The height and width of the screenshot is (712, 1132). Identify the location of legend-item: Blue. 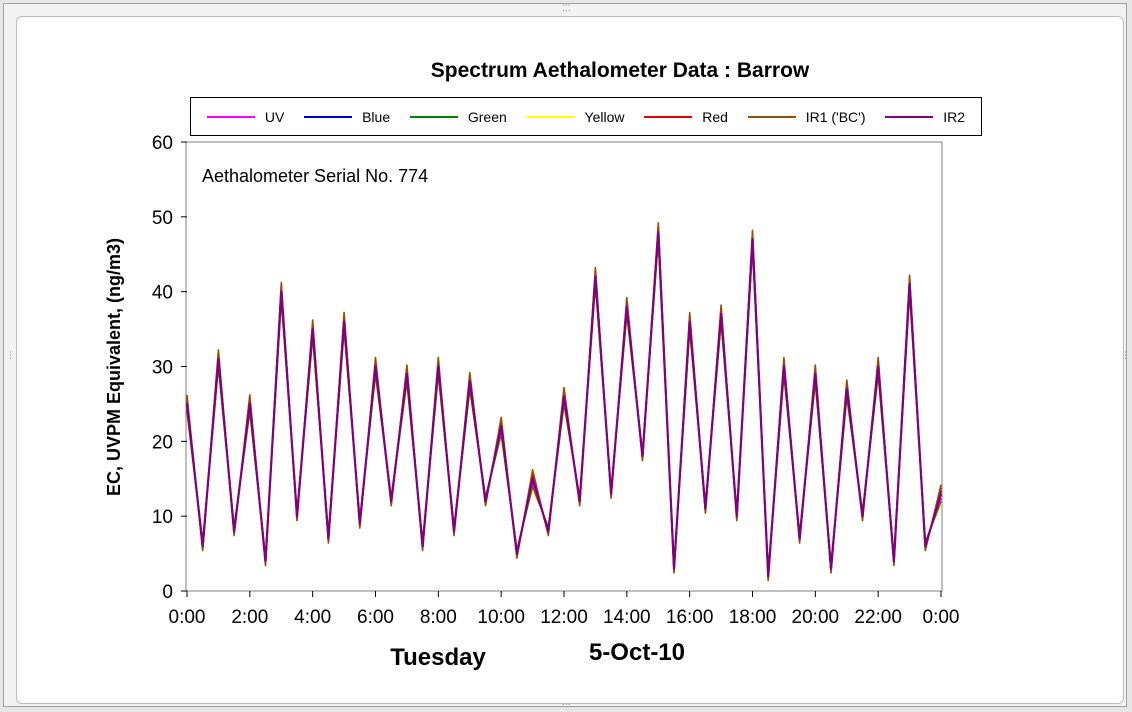
(347, 117).